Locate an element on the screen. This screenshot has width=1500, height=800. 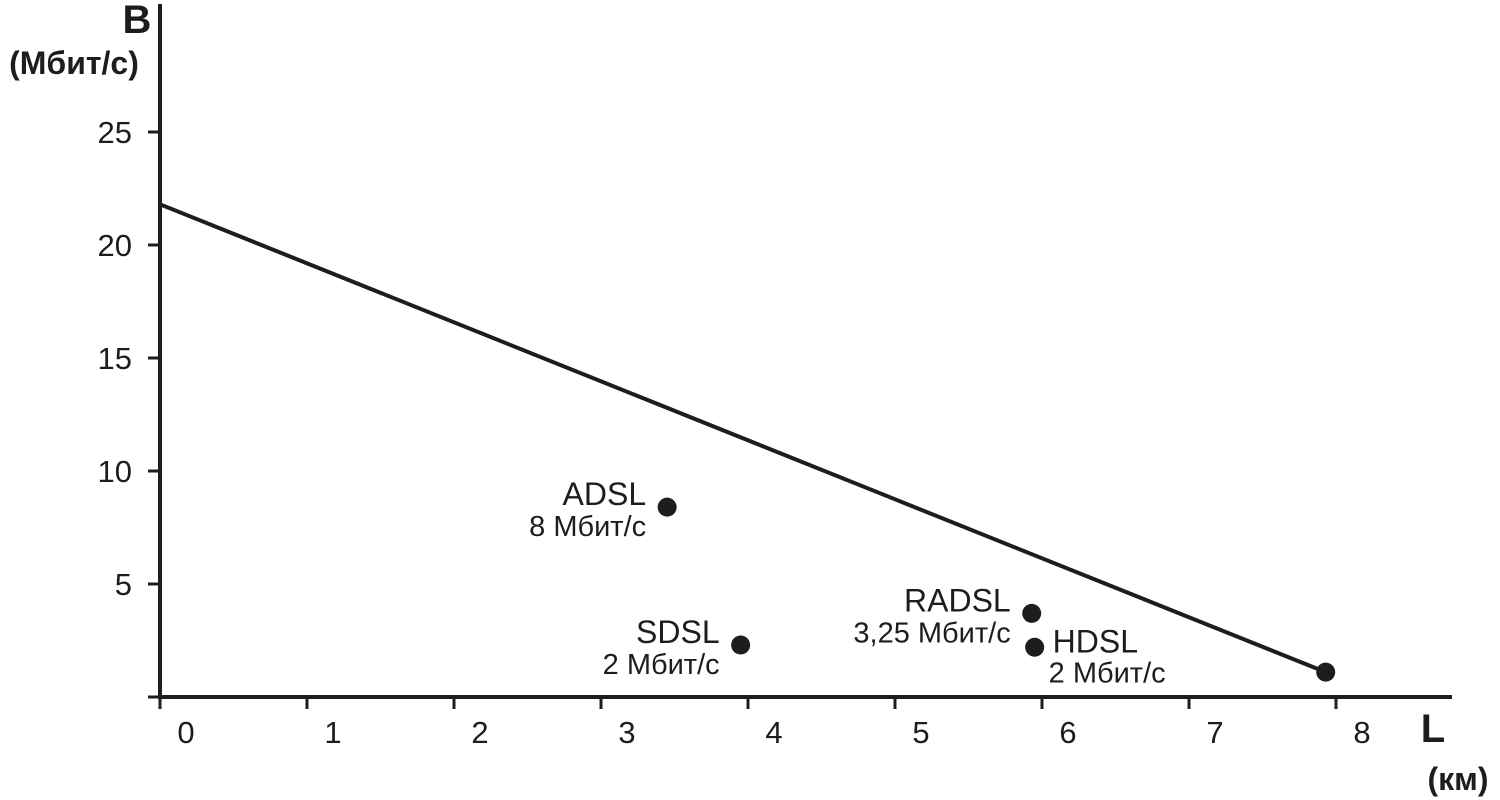
point-label-hdsl: HDSL is located at coordinates (1095, 641).